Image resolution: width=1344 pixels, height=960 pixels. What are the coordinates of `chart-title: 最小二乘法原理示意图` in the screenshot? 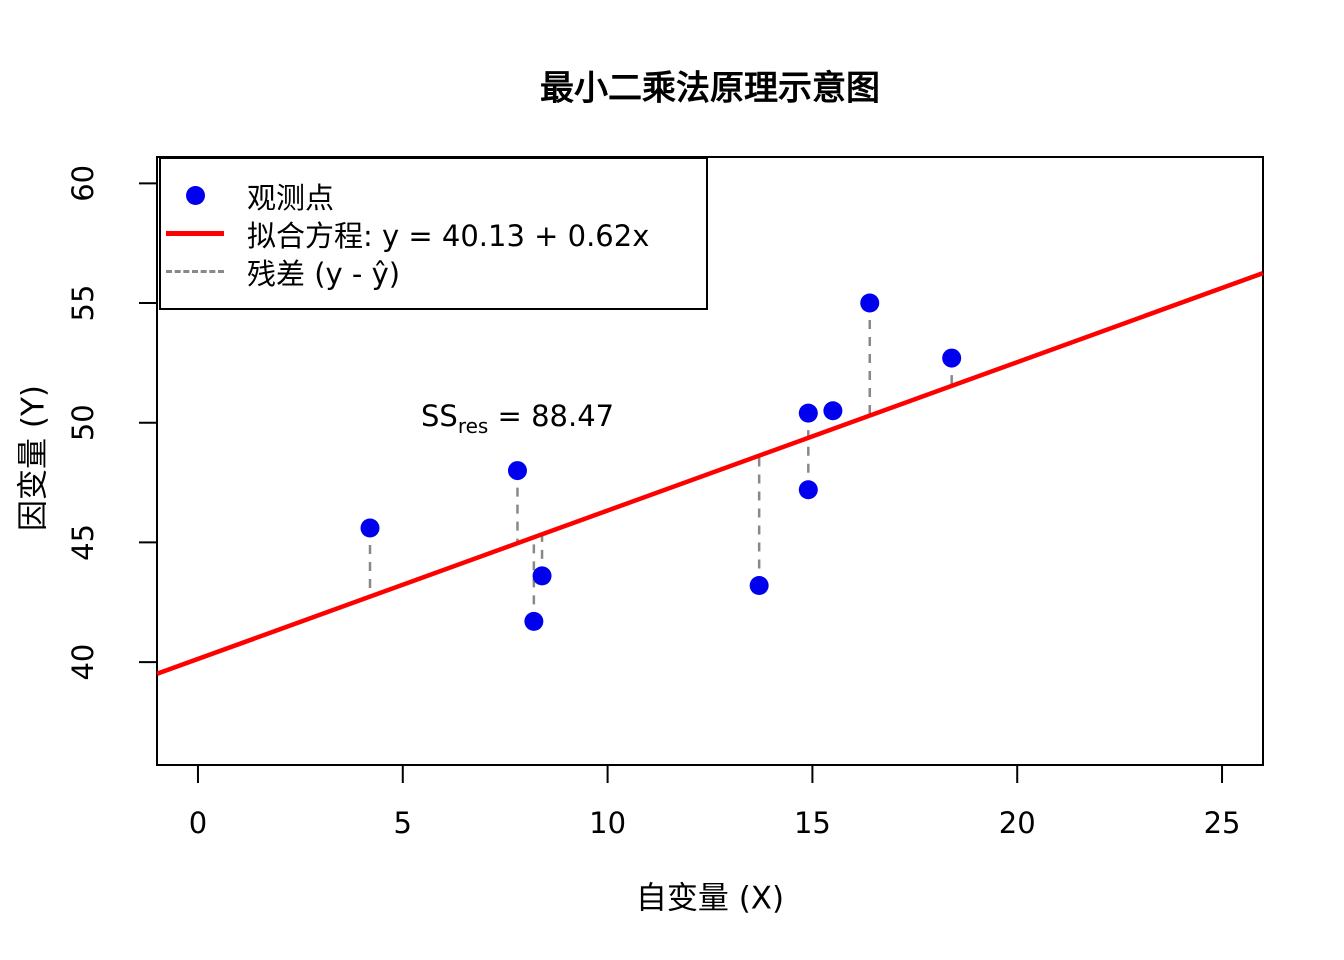 It's located at (710, 88).